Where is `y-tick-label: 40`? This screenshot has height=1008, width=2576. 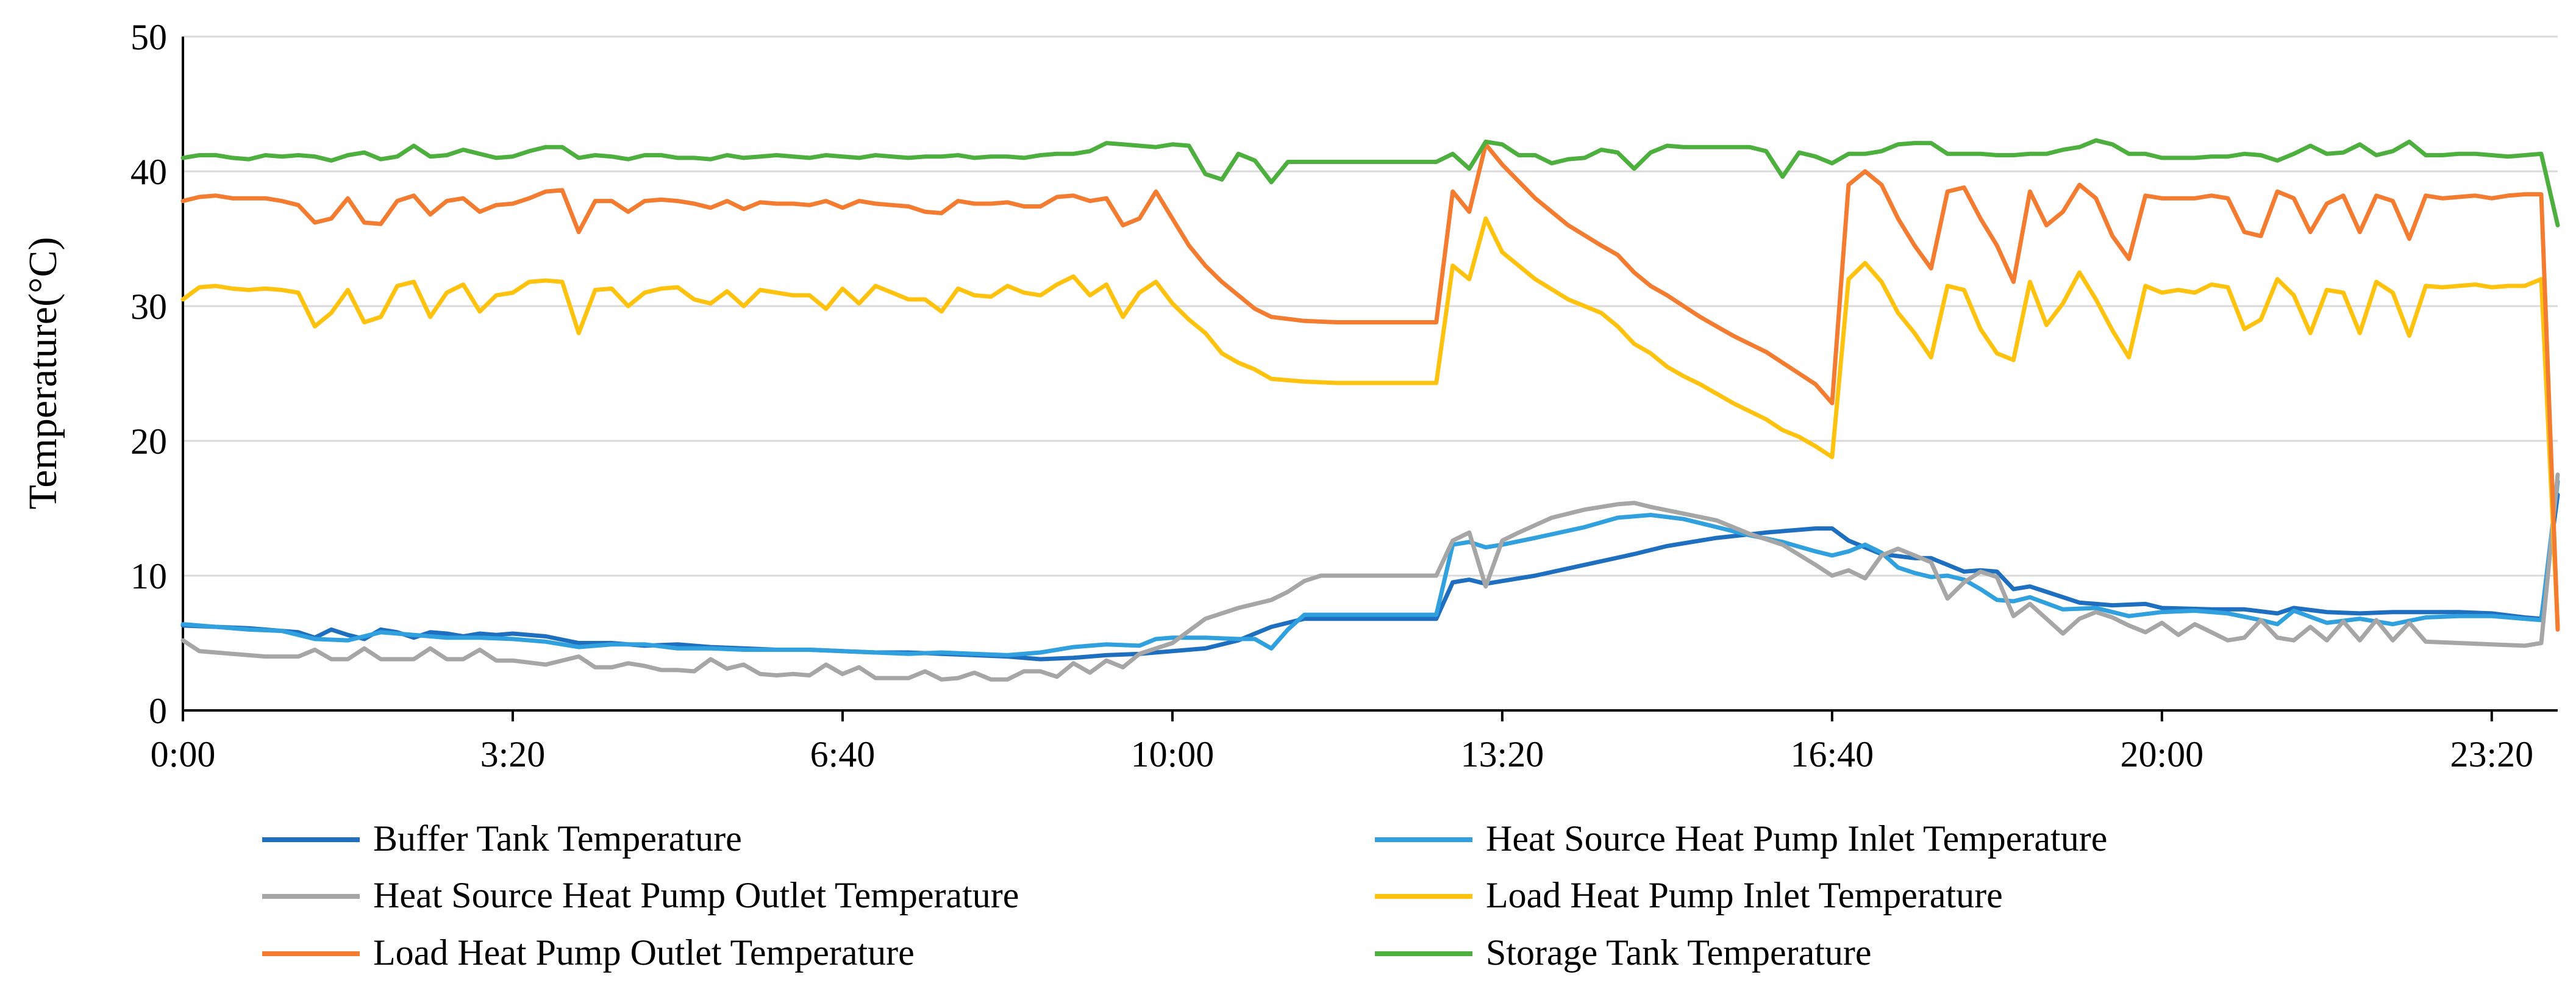
y-tick-label: 40 is located at coordinates (148, 172).